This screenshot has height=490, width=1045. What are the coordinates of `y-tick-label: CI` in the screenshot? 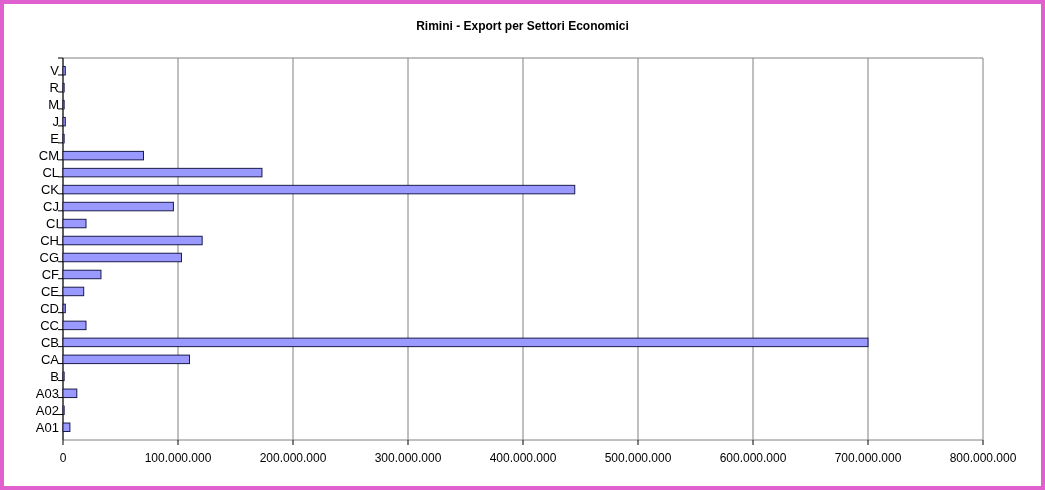 It's located at (52, 224).